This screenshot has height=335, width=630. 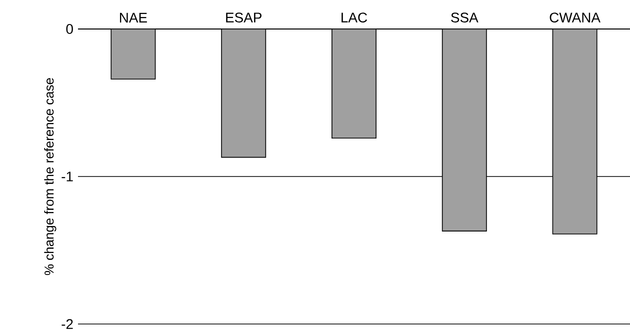 I want to click on y-tick-label: -2, so click(x=67, y=324).